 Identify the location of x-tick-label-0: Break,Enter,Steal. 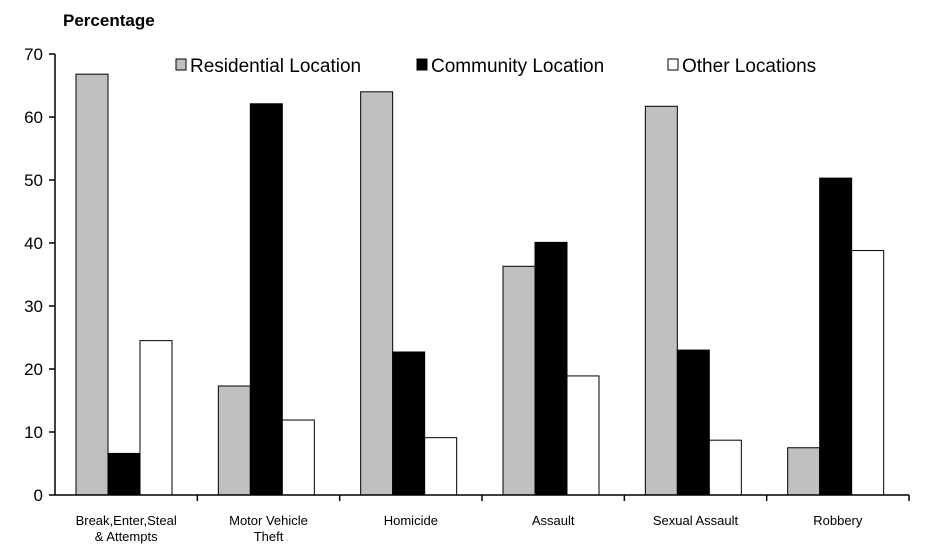
(126, 520).